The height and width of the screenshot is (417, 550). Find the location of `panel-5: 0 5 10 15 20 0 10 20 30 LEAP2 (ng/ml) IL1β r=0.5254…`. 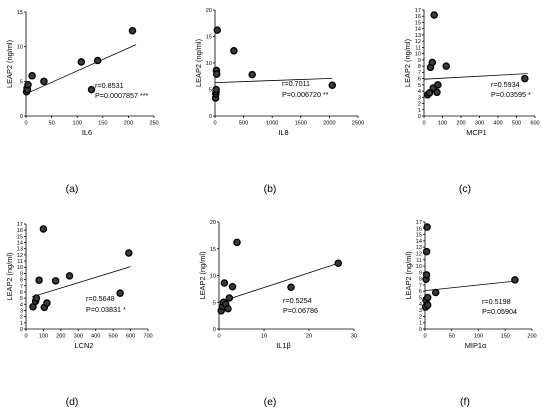

panel-5: 0 5 10 15 20 0 10 20 30 LEAP2 (ng/ml) IL1β r=0.5254… is located at coordinates (277, 314).